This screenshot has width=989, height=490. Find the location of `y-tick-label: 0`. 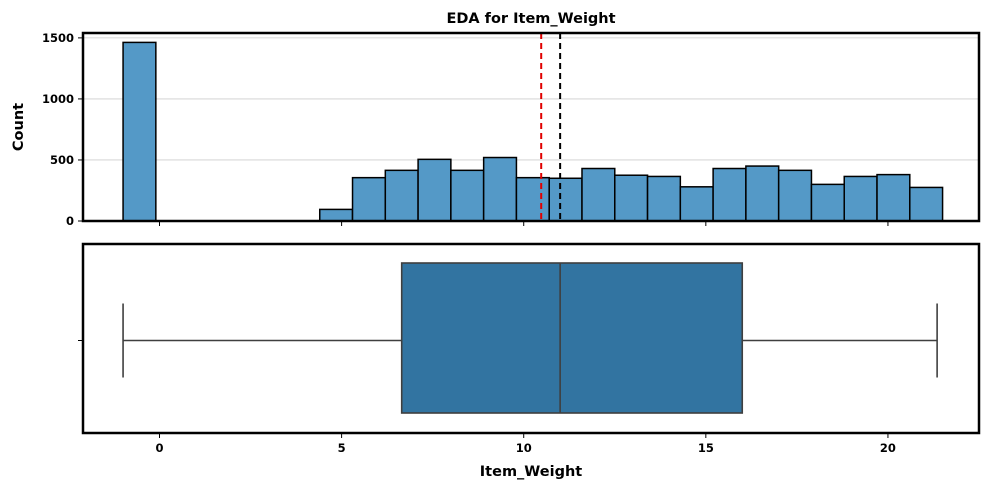

y-tick-label: 0 is located at coordinates (70, 221).